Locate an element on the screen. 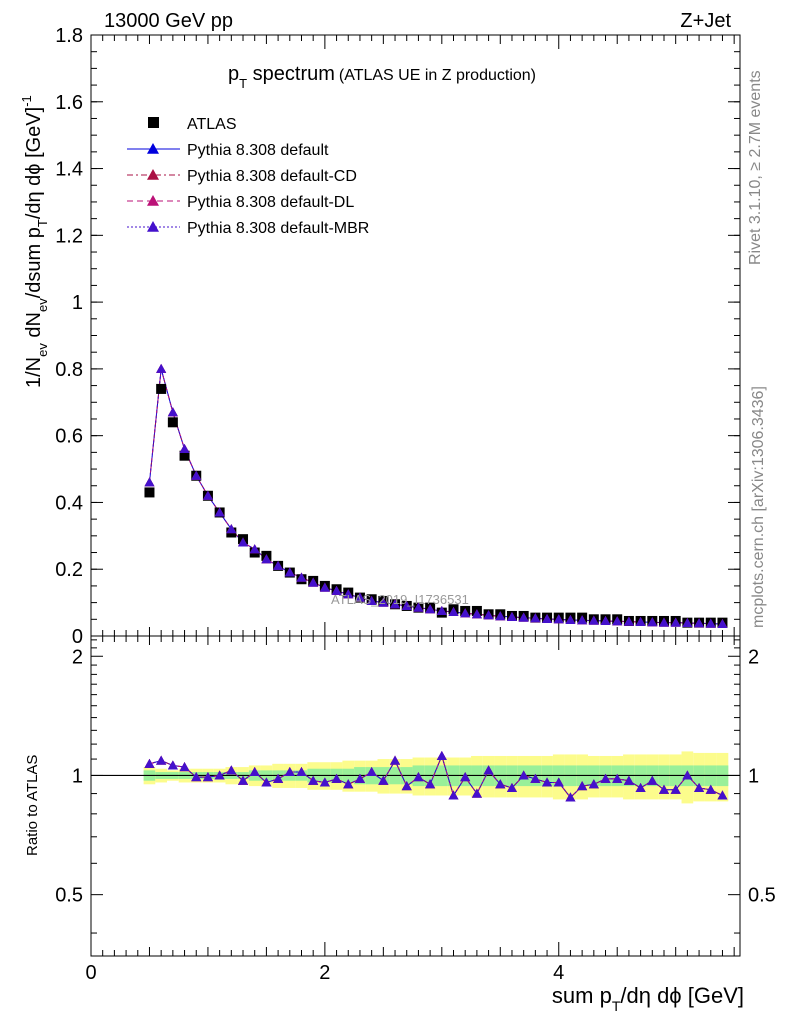 The image size is (786, 1024). y-tick-label: 0.8 is located at coordinates (69, 370).